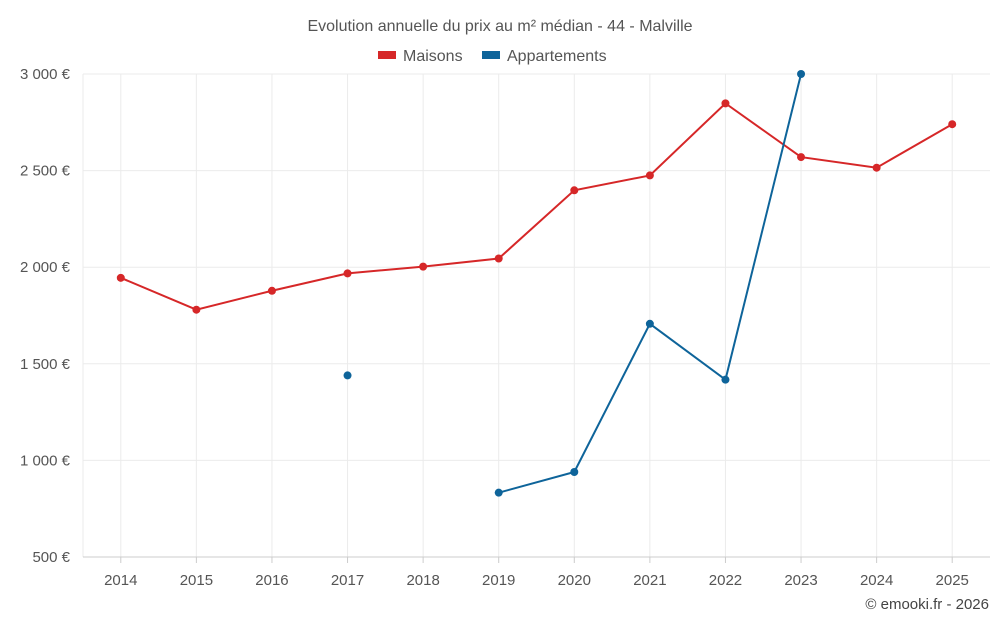 This screenshot has height=625, width=1000. I want to click on x-tick-label: 2019, so click(498, 580).